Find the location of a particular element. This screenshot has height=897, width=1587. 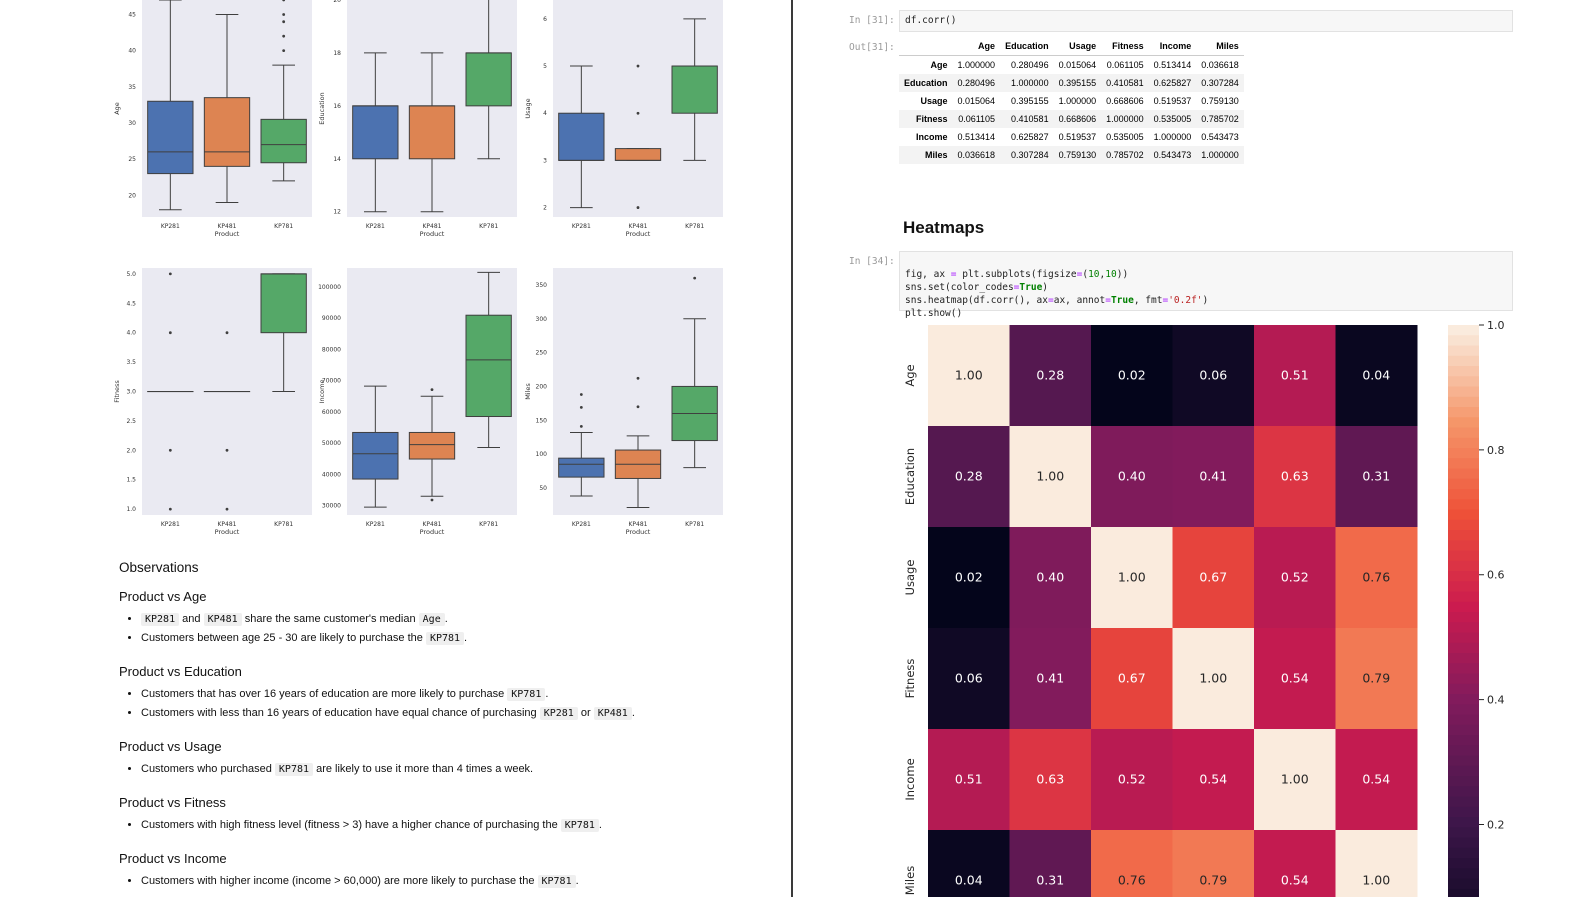

y-tick-label: 200 is located at coordinates (542, 386).